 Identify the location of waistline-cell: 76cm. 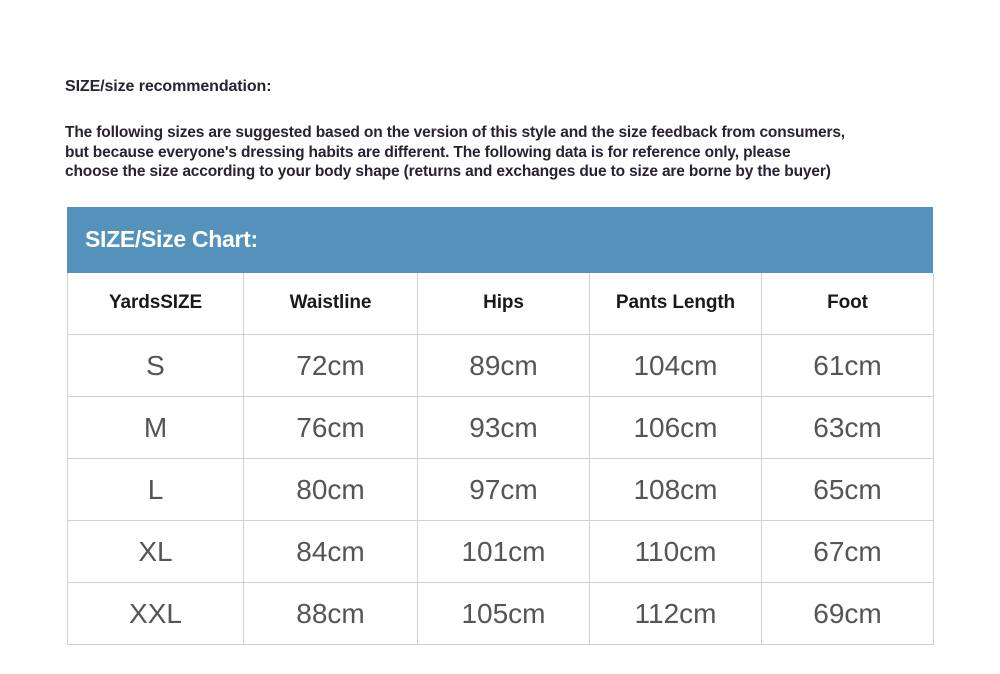
(330, 427).